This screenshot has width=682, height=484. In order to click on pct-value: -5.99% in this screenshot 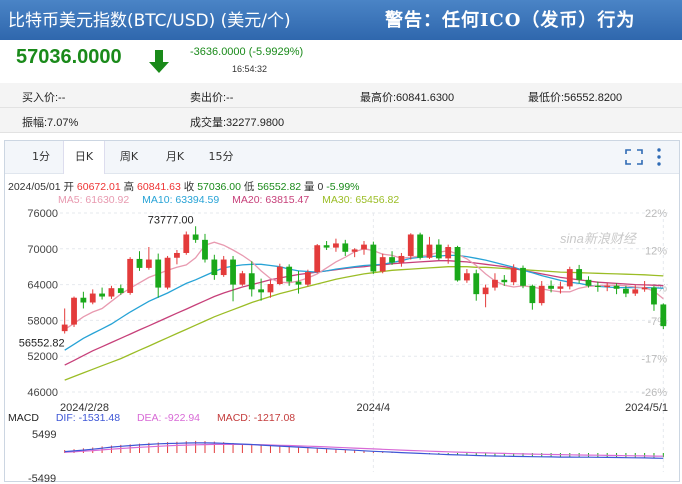, I will do `click(343, 187)`.